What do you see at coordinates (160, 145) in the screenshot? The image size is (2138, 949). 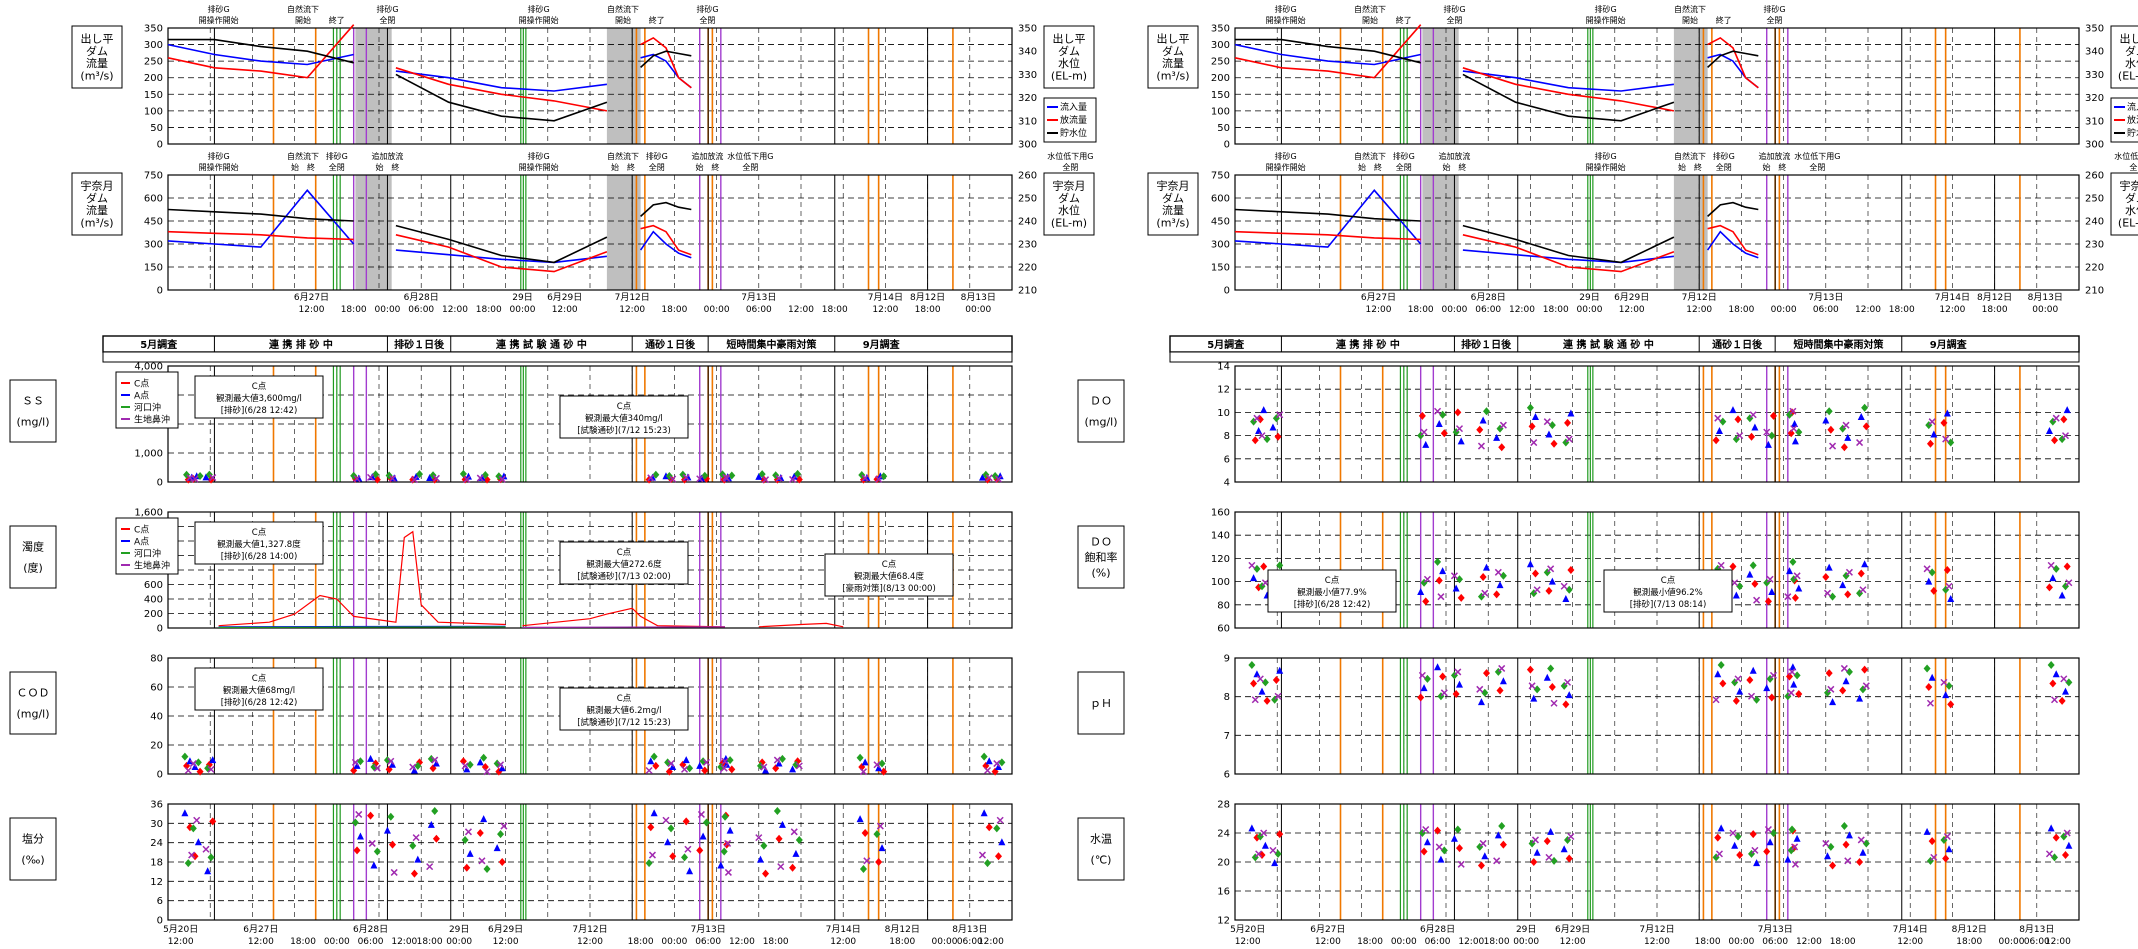 I see `tick-label: 0` at bounding box center [160, 145].